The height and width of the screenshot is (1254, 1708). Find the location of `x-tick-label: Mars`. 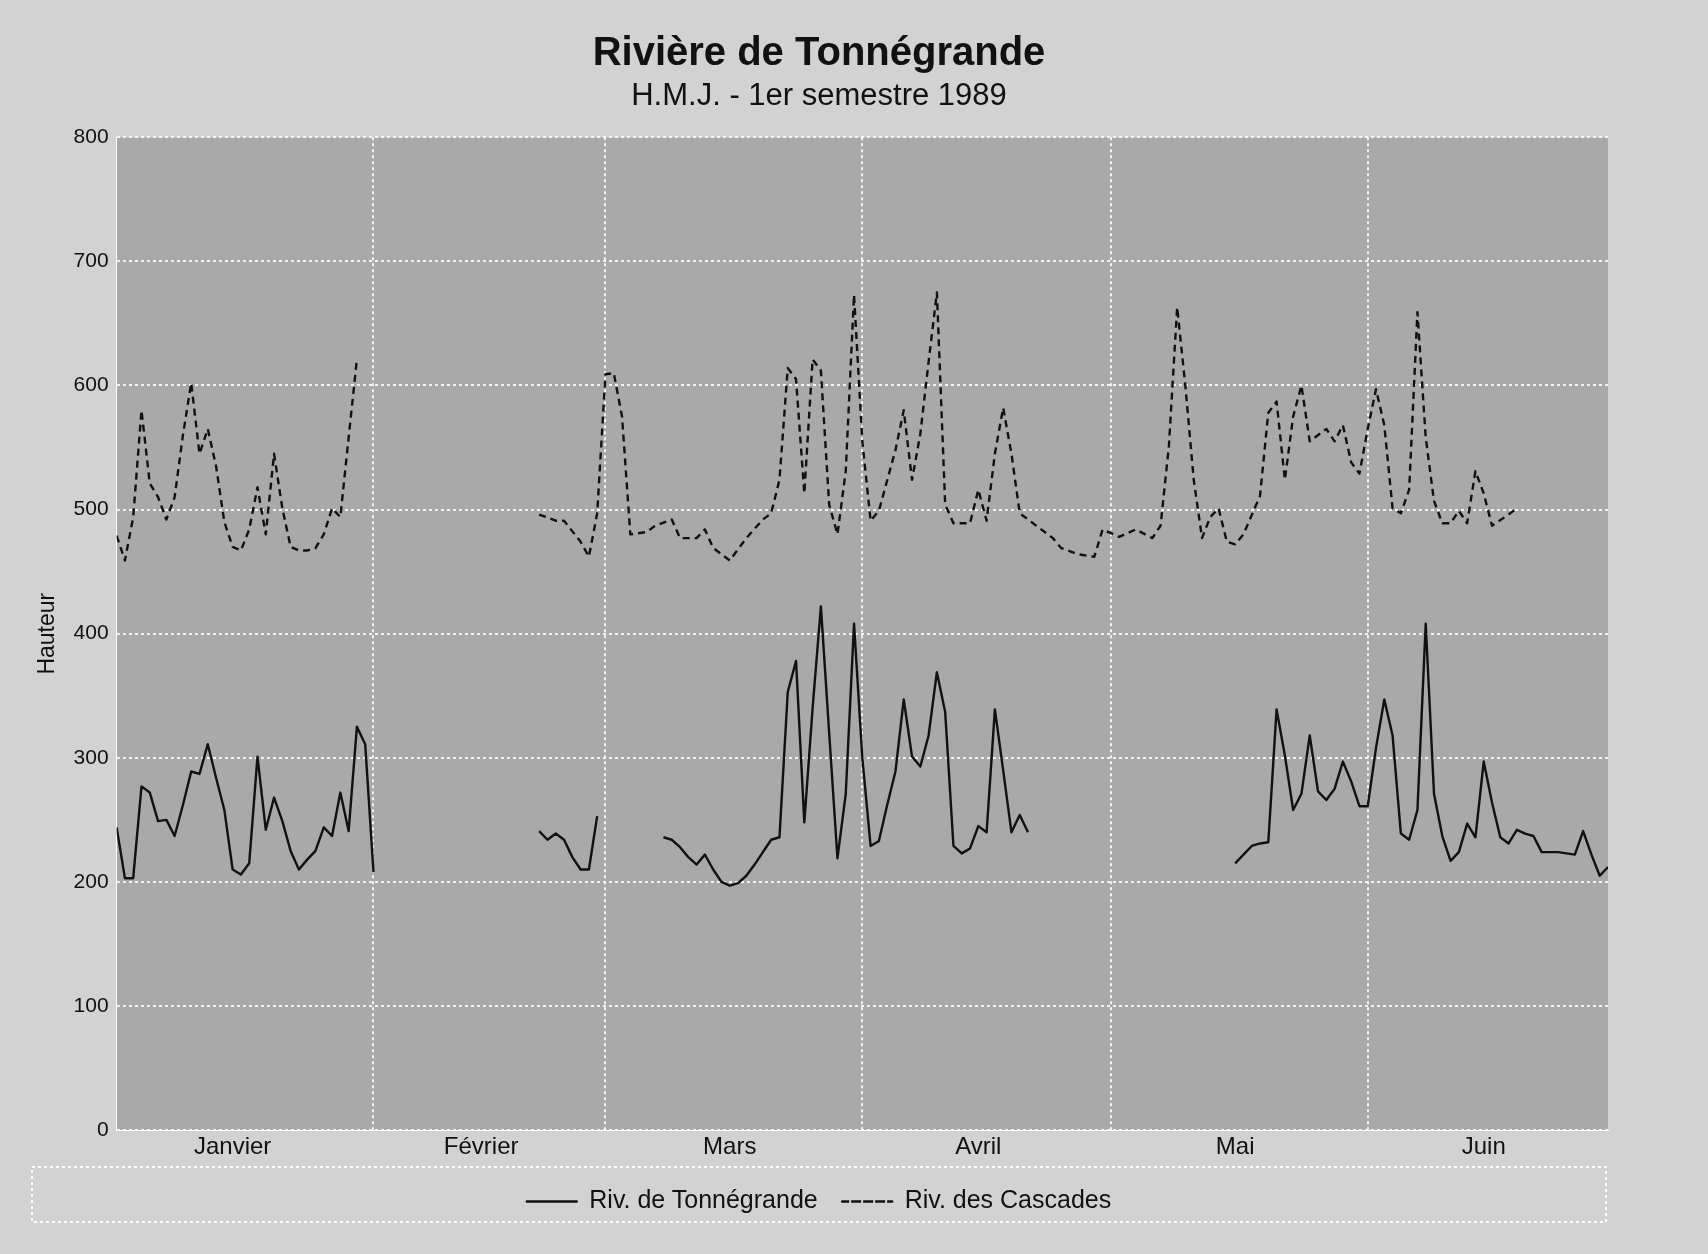

x-tick-label: Mars is located at coordinates (730, 1146).